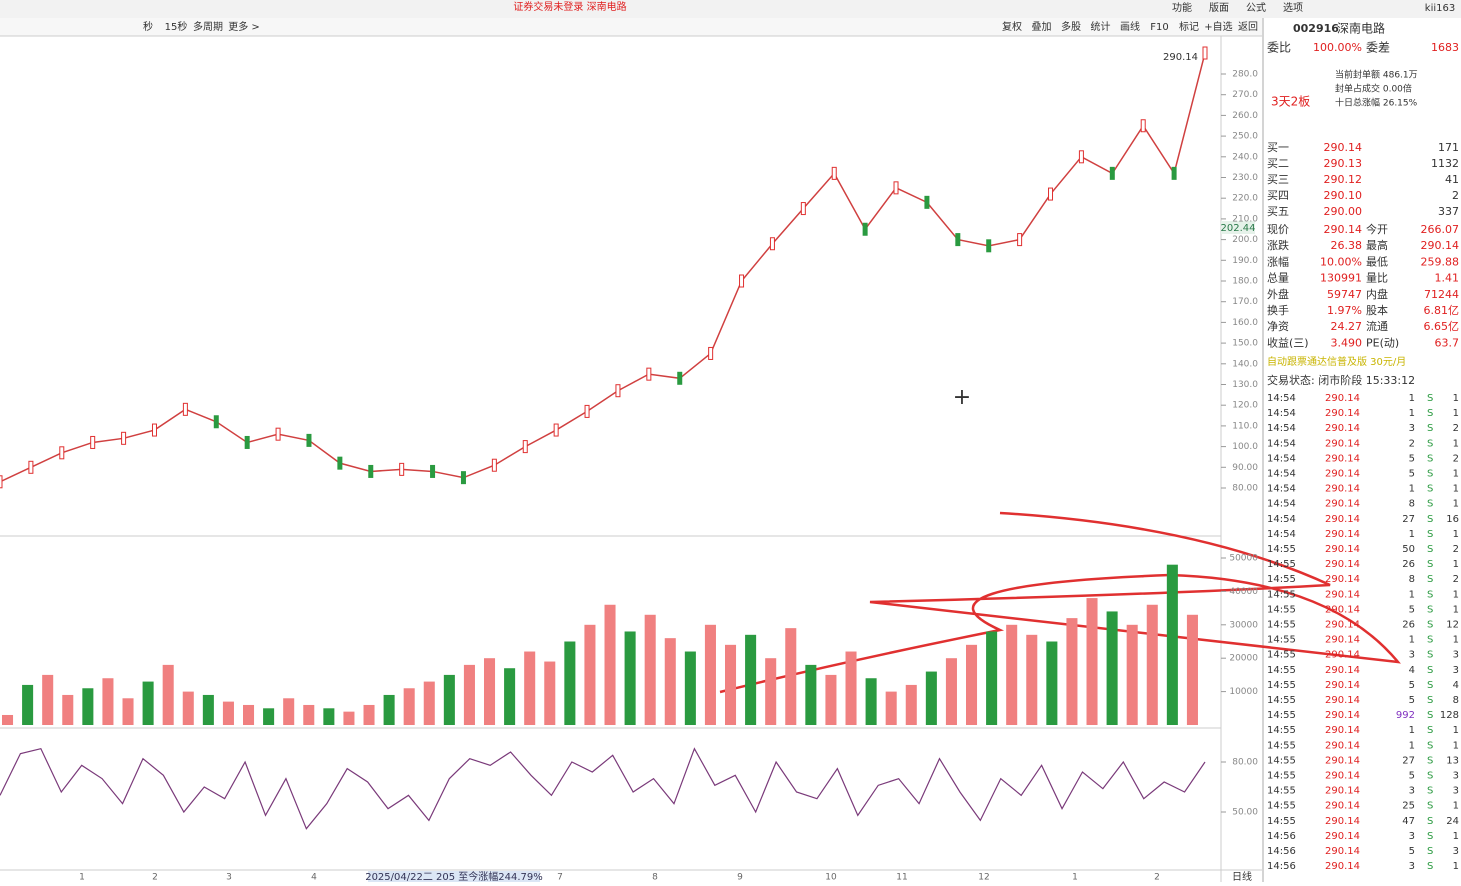 Image resolution: width=1461 pixels, height=886 pixels. I want to click on bid-cell: 买四, so click(1278, 195).